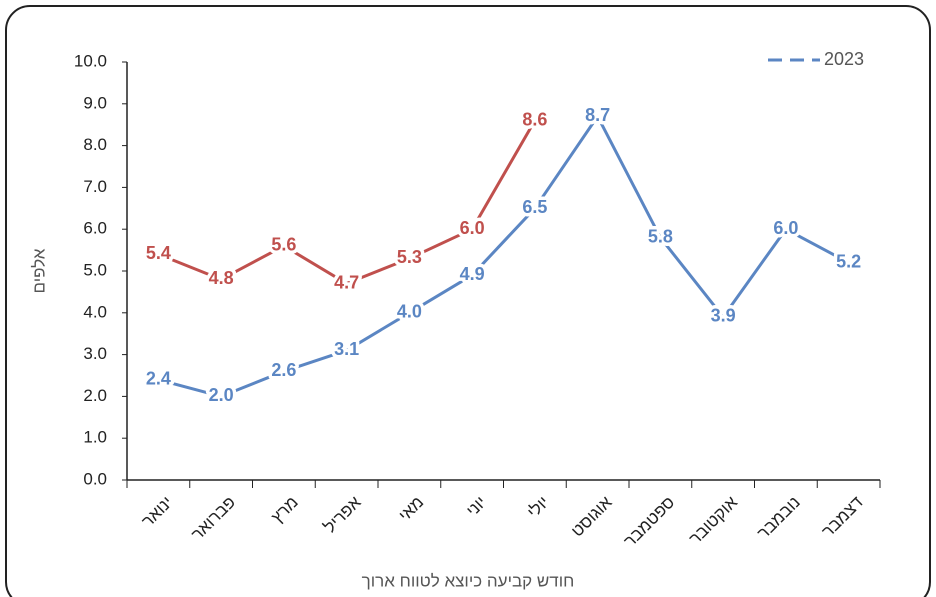  I want to click on series-line, so click(347, 202).